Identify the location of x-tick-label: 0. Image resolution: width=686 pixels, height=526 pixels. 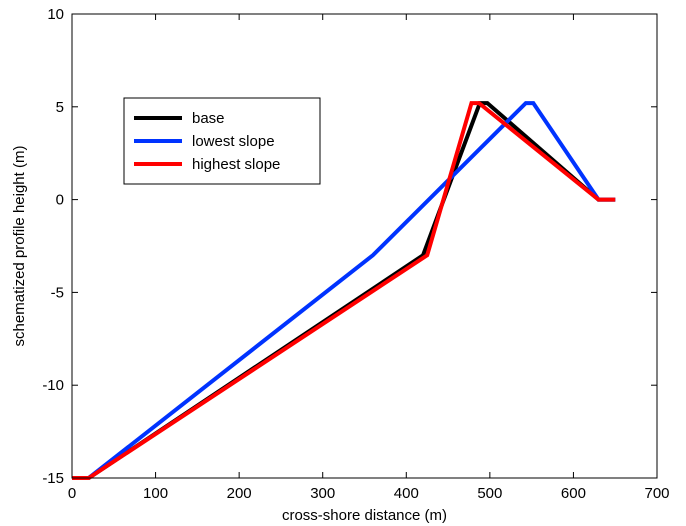
(72, 493).